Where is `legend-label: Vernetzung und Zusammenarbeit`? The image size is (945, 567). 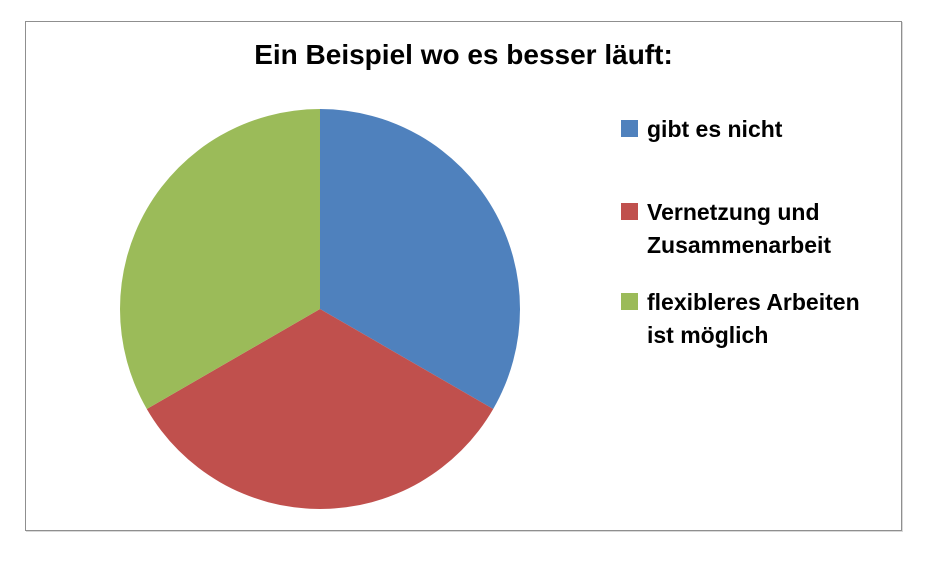
legend-label: Vernetzung und Zusammenarbeit is located at coordinates (739, 228).